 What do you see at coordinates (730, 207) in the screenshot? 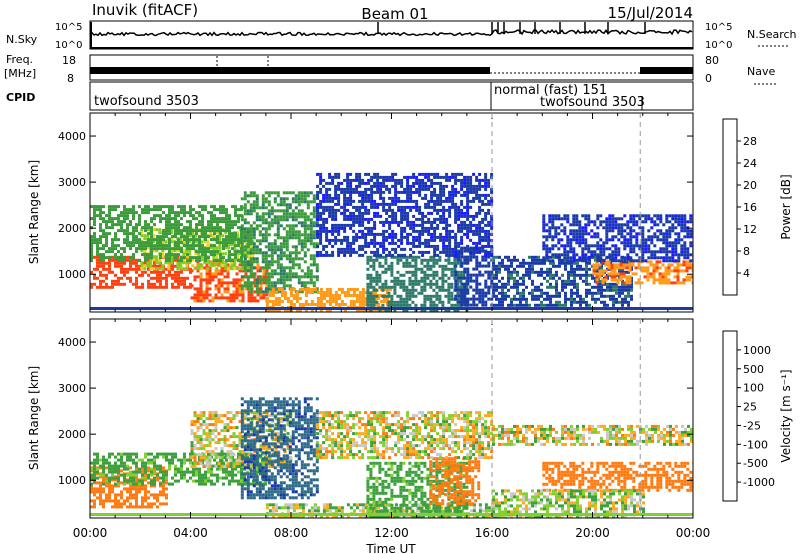
I see `power-colorbar-frame` at bounding box center [730, 207].